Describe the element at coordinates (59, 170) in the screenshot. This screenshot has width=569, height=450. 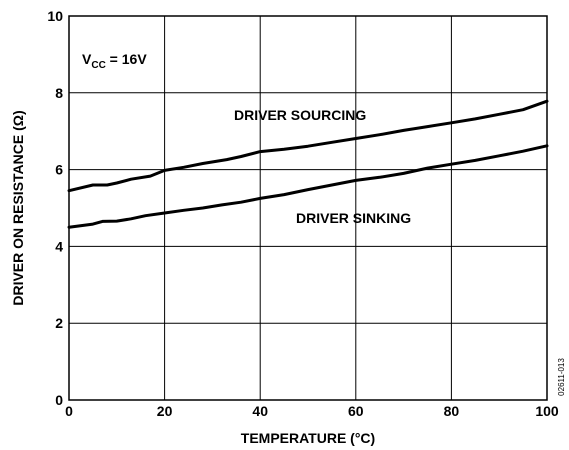
I see `y-tick-label: 6` at that location.